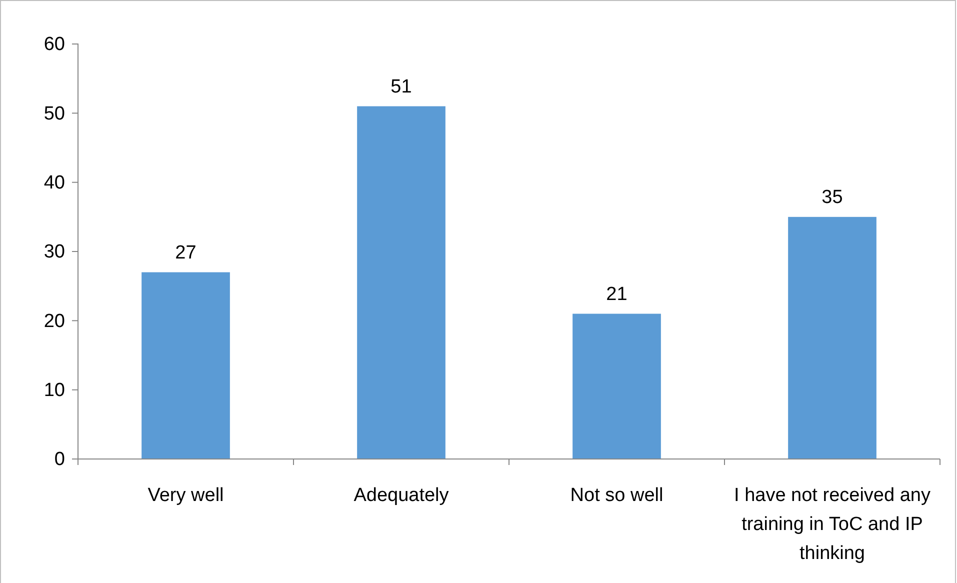 The width and height of the screenshot is (957, 583). What do you see at coordinates (185, 253) in the screenshot?
I see `data-label: 27` at bounding box center [185, 253].